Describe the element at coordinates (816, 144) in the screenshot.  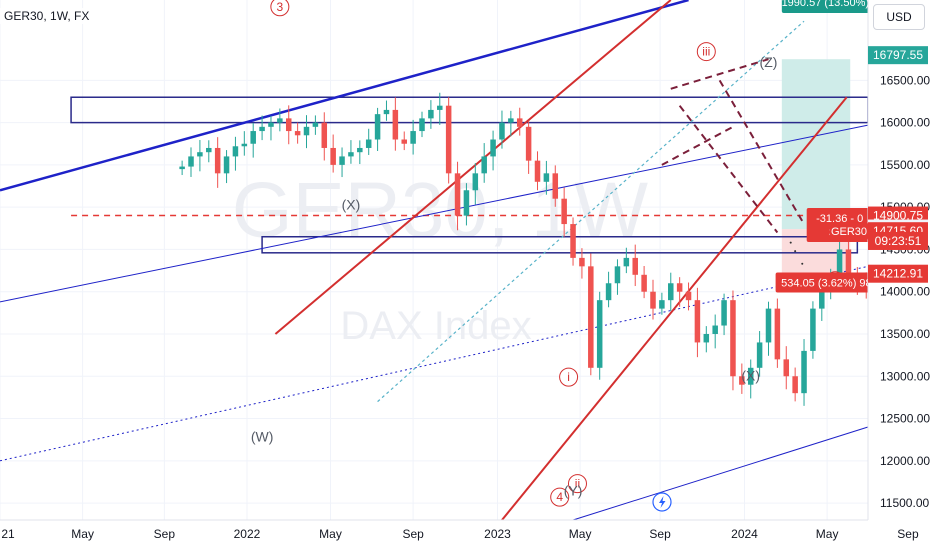
I see `target-zone` at that location.